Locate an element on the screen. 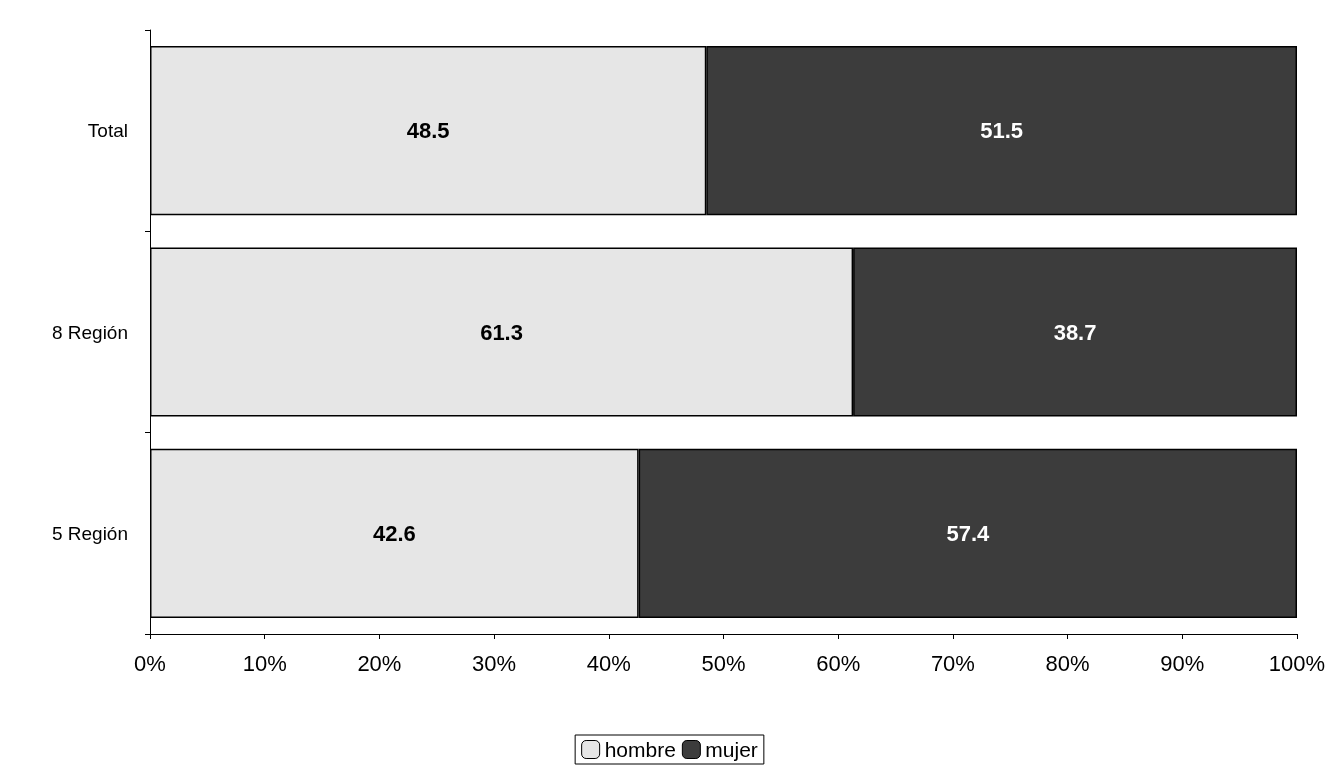 Image resolution: width=1339 pixels, height=774 pixels. x-tick-label: 40% is located at coordinates (608, 663).